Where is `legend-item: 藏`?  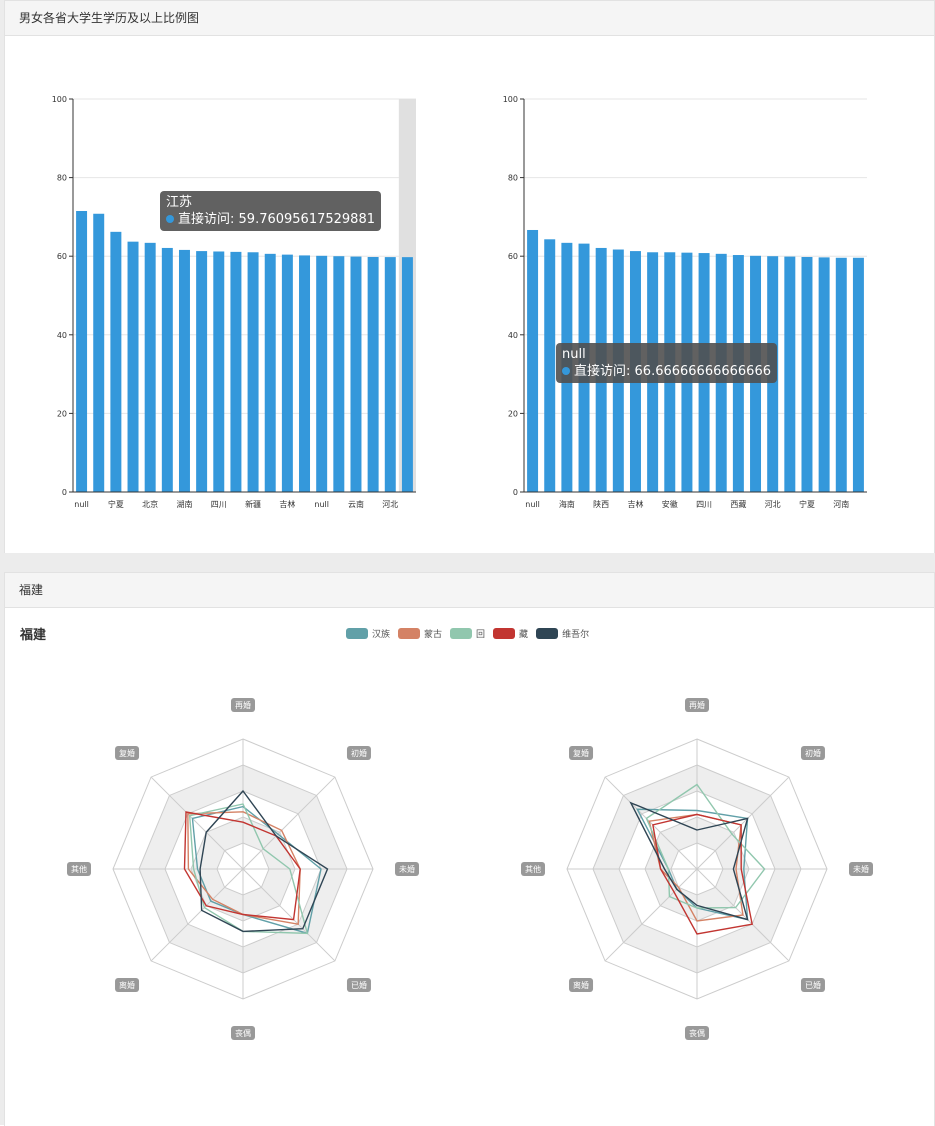 legend-item: 藏 is located at coordinates (510, 633).